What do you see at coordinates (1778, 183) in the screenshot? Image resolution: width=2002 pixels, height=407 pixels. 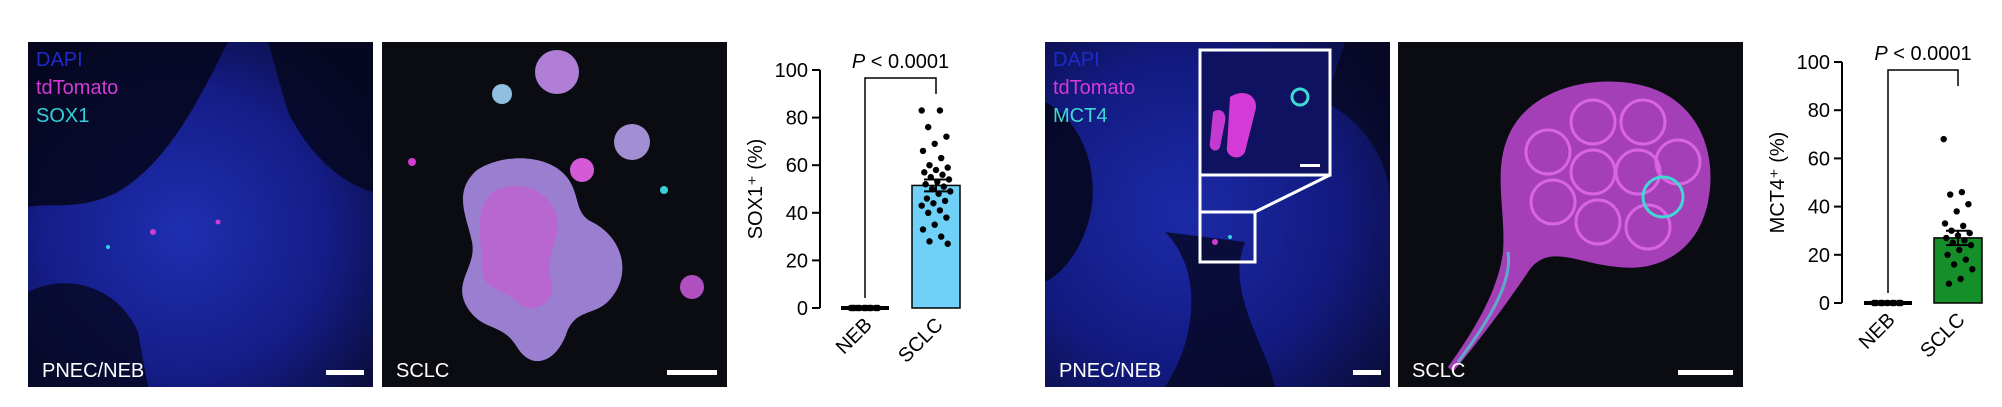 I see `y-axis-label: MCT4⁺ (%)` at bounding box center [1778, 183].